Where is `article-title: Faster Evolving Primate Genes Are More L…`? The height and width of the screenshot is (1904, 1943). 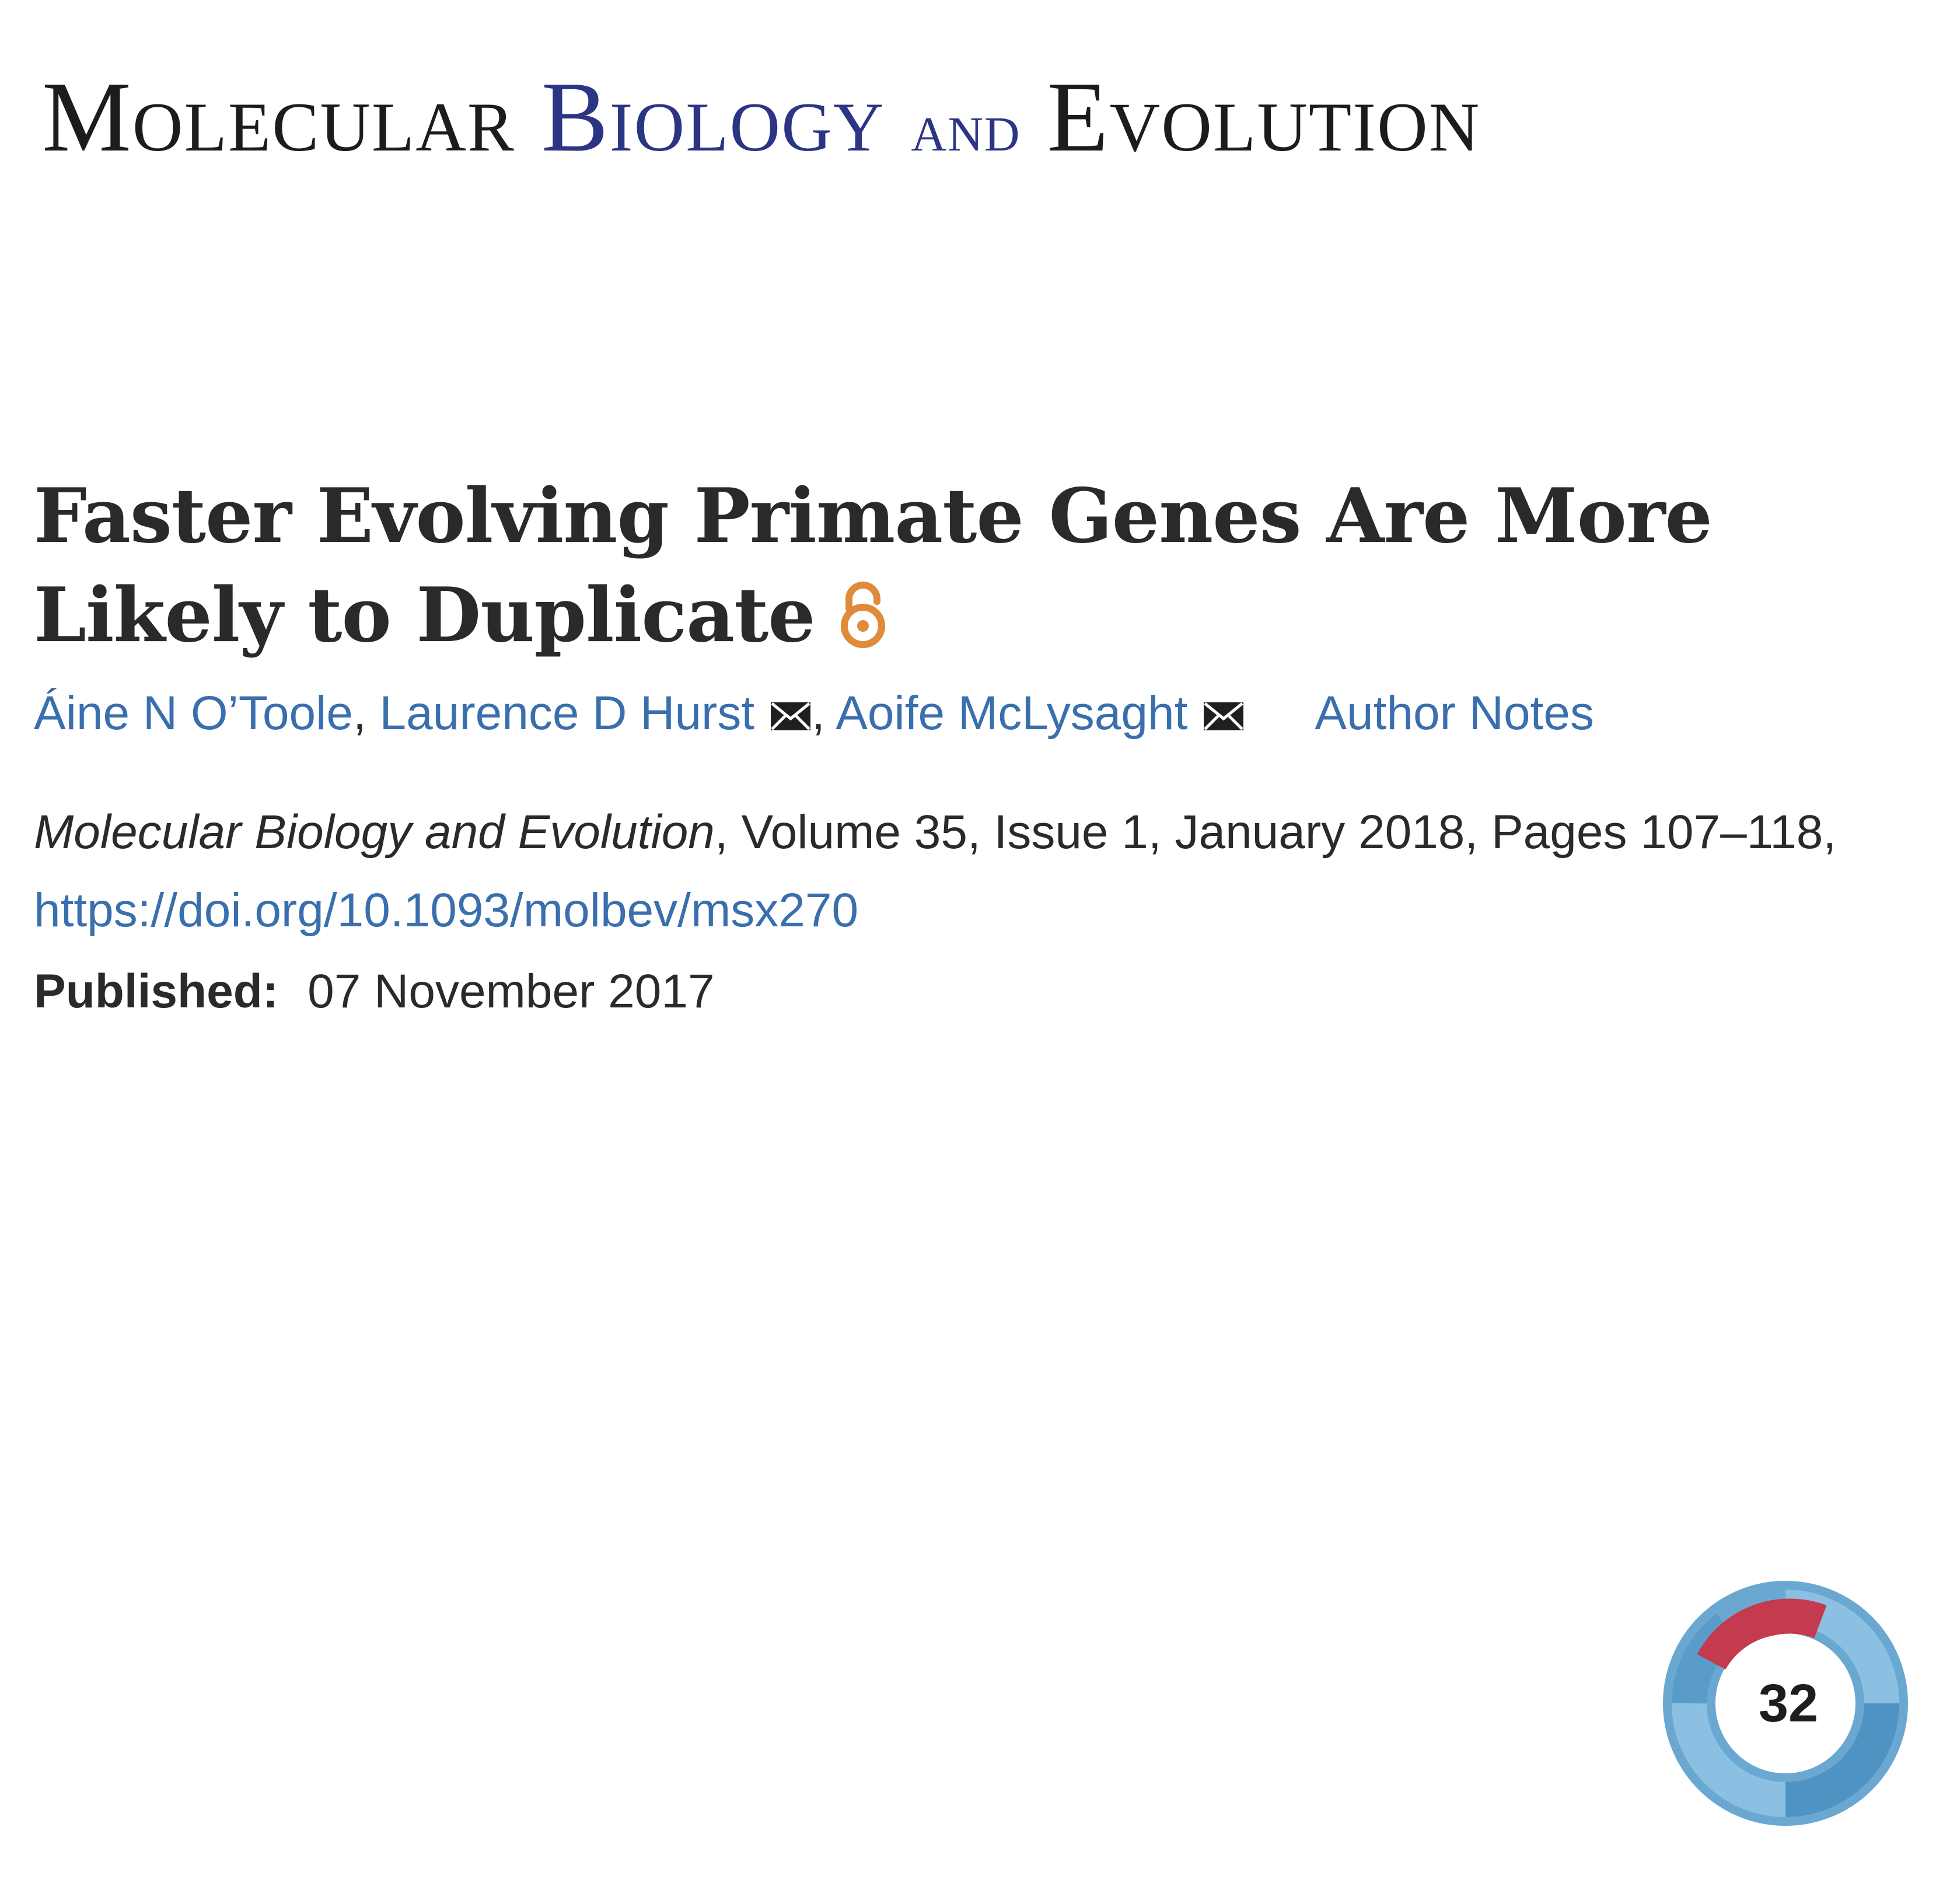 article-title: Faster Evolving Primate Genes Are More L… is located at coordinates (976, 569).